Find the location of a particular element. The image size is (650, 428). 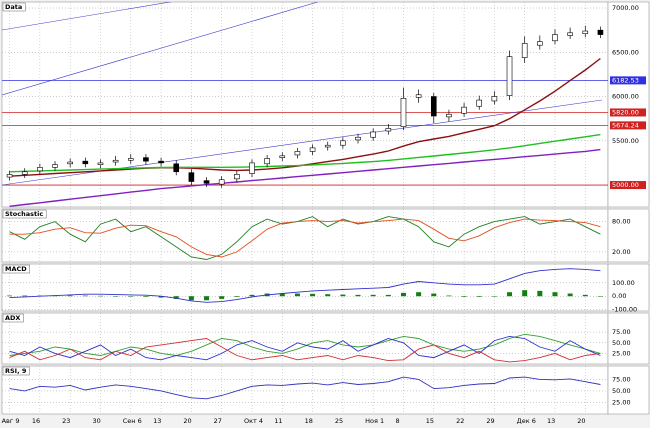

level-label: 5674.24 is located at coordinates (625, 125).